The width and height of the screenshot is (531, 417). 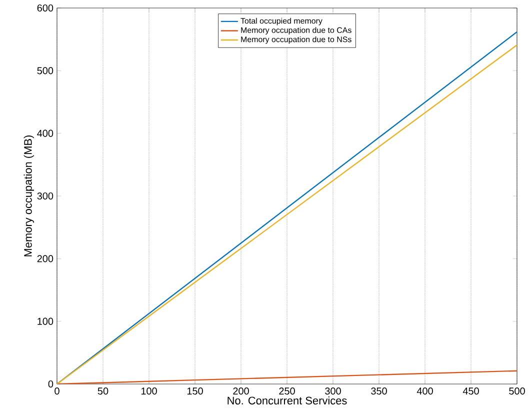 What do you see at coordinates (45, 133) in the screenshot?
I see `y-tick-label: 400` at bounding box center [45, 133].